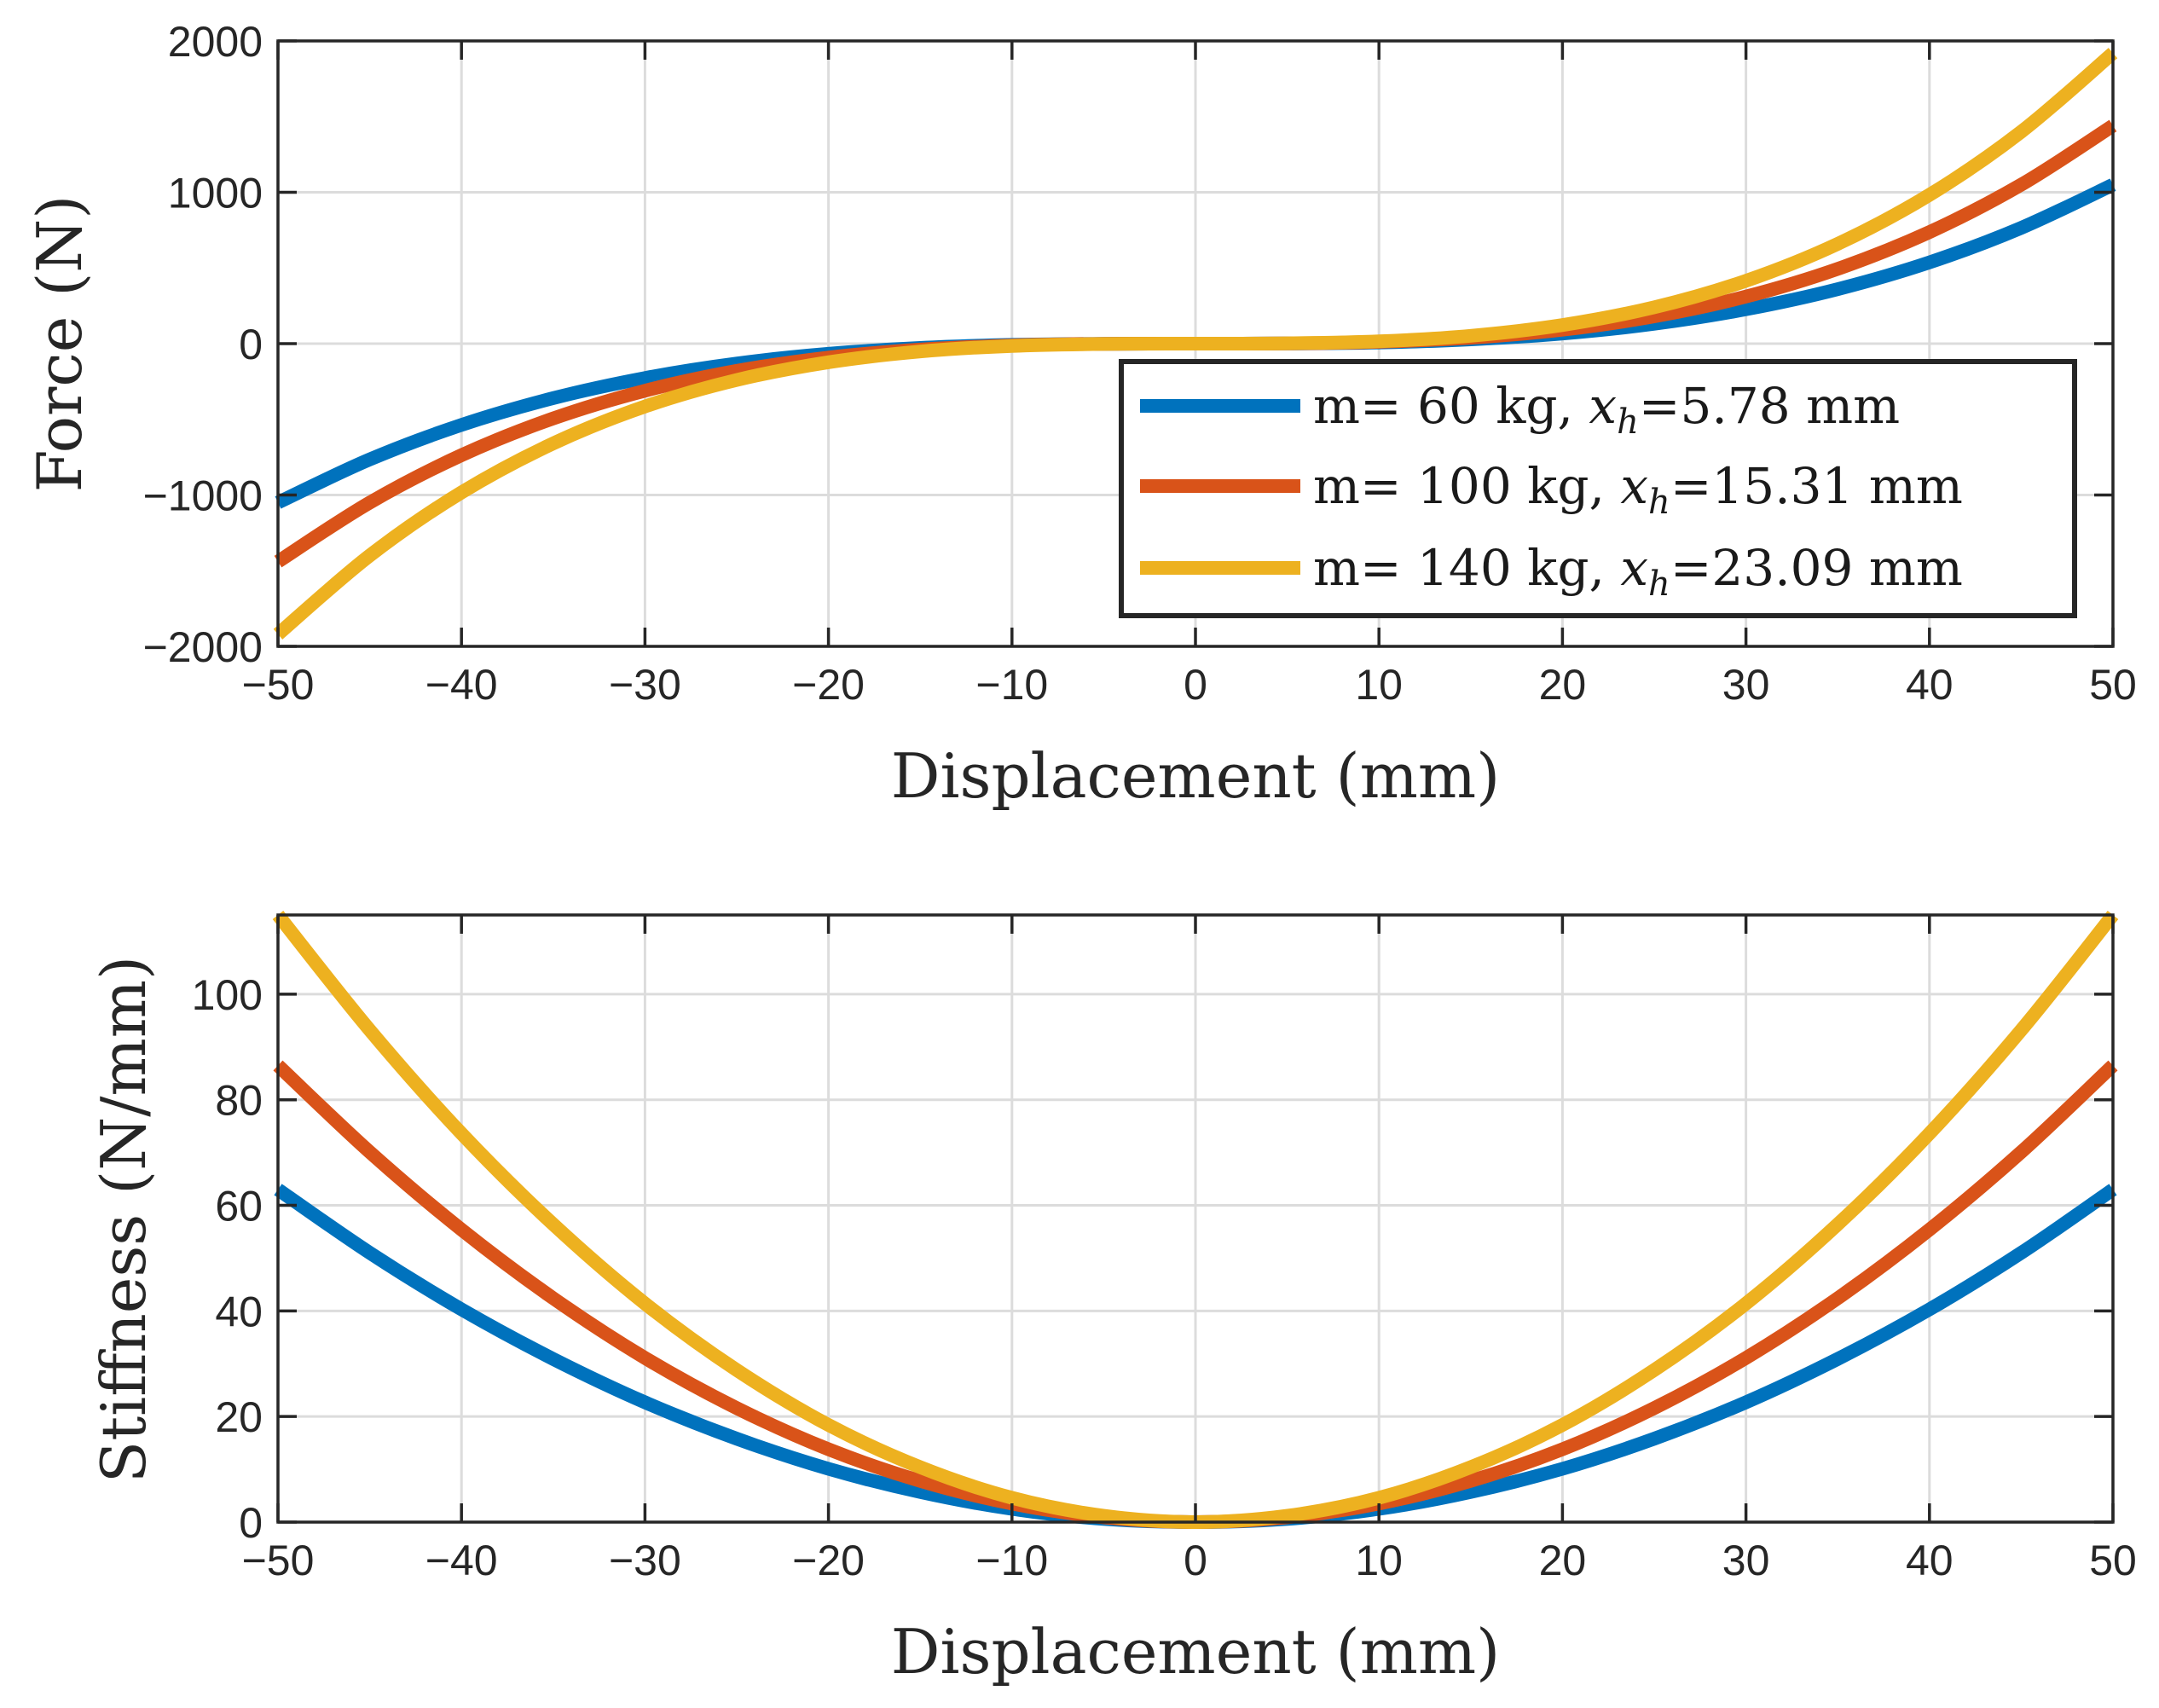  Describe the element at coordinates (461, 685) in the screenshot. I see `force-x-tick-label-1: −40` at that location.